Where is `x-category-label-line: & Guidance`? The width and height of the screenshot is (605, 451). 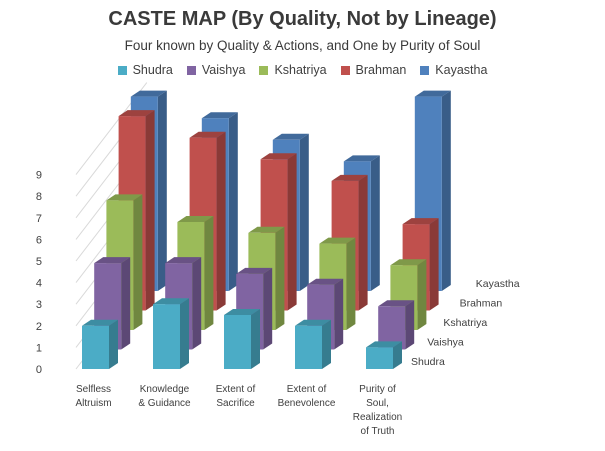
x-category-label-line: & Guidance is located at coordinates (164, 403).